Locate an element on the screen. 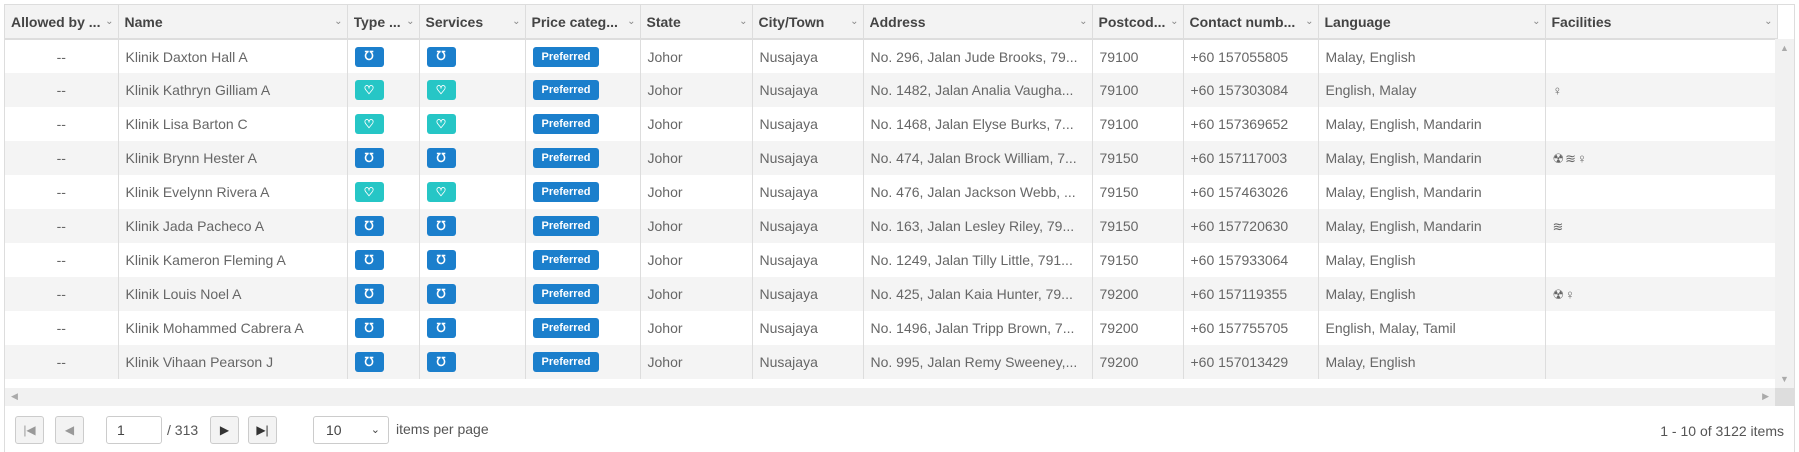  column-header: Contact numb... ⌄ is located at coordinates (1251, 22).